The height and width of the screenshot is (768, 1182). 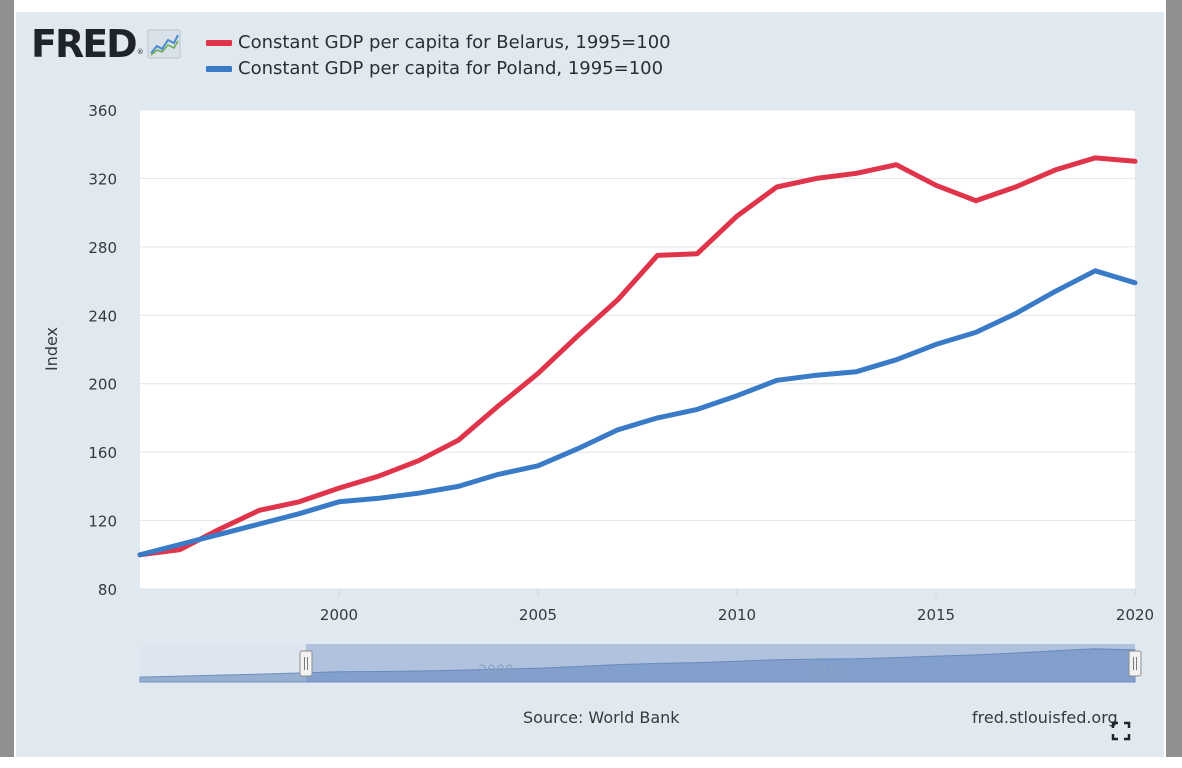 I want to click on y-tick-label: 280, so click(x=102, y=248).